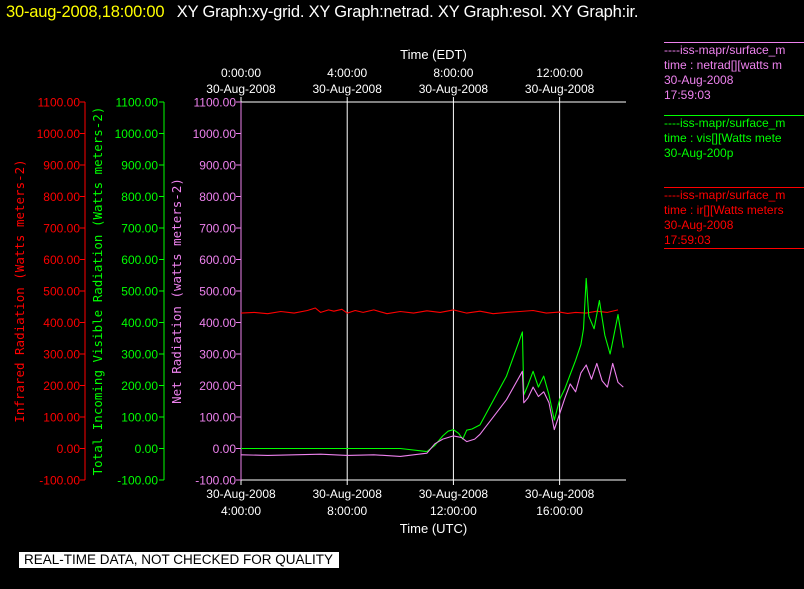 The height and width of the screenshot is (589, 804). What do you see at coordinates (147, 449) in the screenshot?
I see `vis-axis-tick-label: 0.00` at bounding box center [147, 449].